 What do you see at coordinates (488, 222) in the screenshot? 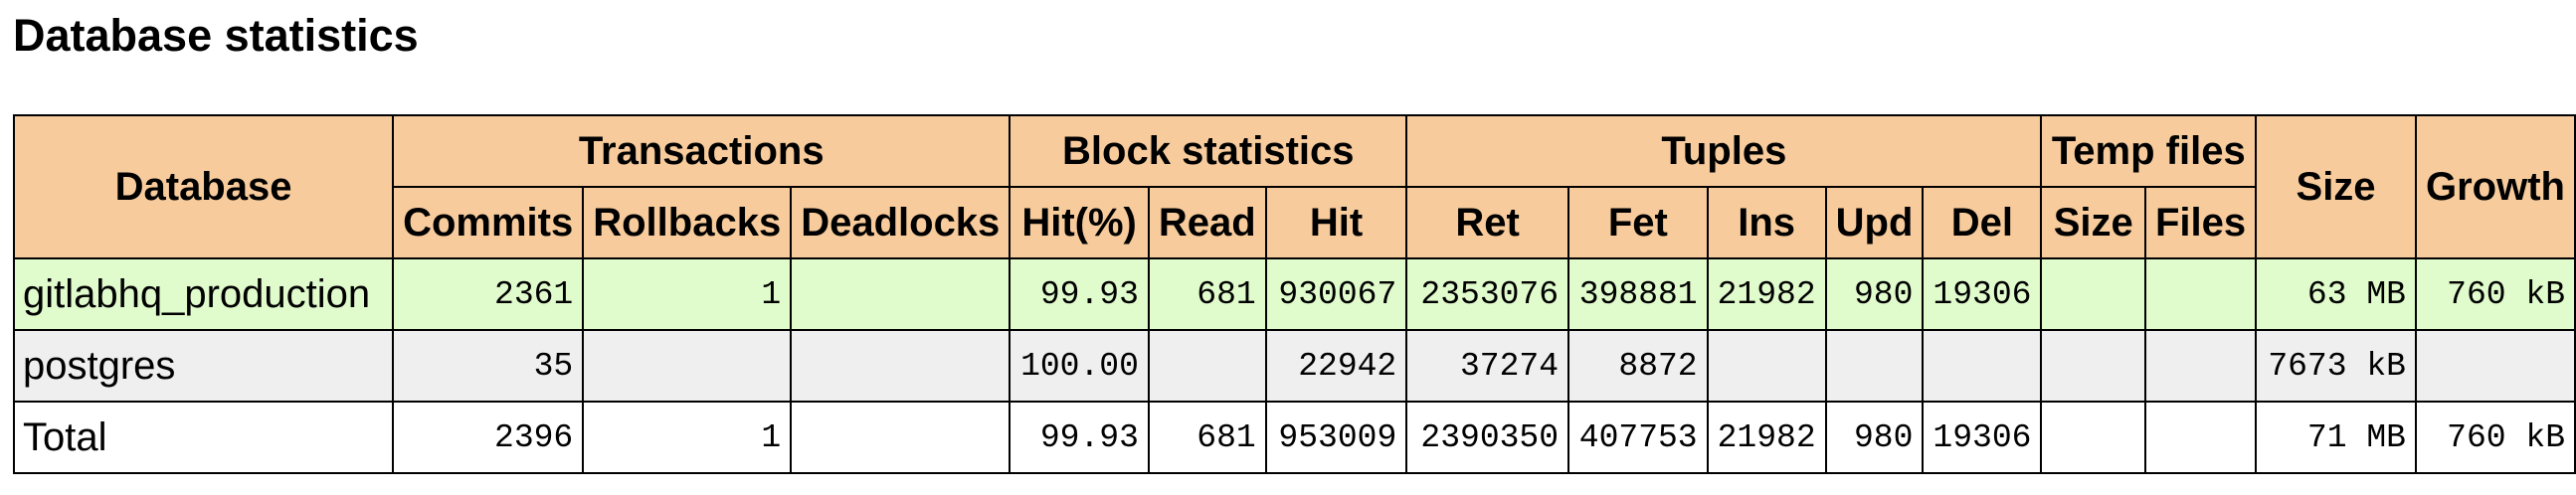
I see `col-header-commits: Commits` at bounding box center [488, 222].